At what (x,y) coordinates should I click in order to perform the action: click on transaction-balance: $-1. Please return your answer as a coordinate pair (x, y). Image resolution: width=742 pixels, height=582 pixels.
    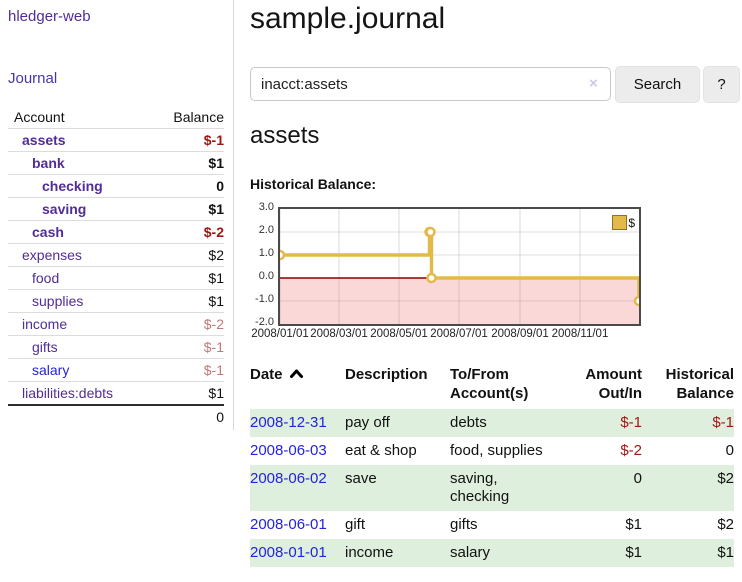
    Looking at the image, I should click on (723, 422).